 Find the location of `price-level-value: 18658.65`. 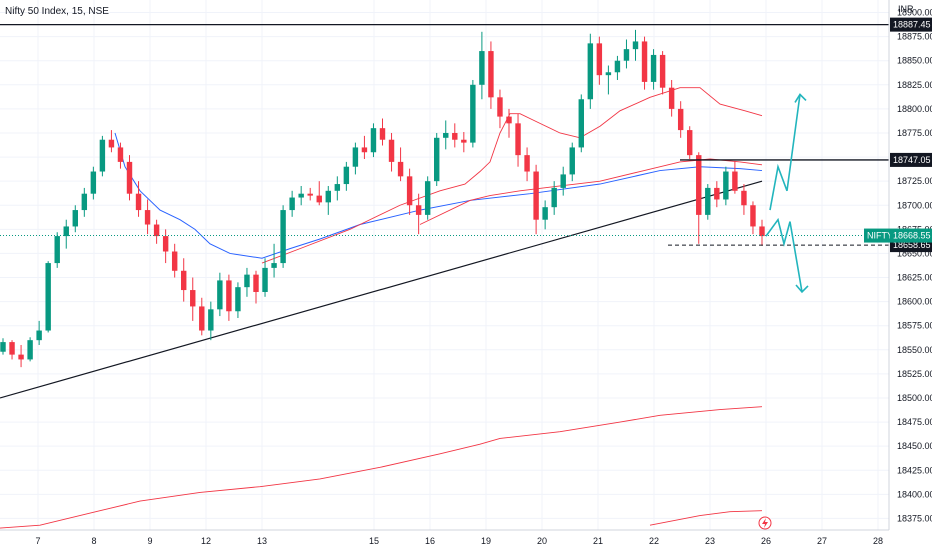

price-level-value: 18658.65 is located at coordinates (912, 245).